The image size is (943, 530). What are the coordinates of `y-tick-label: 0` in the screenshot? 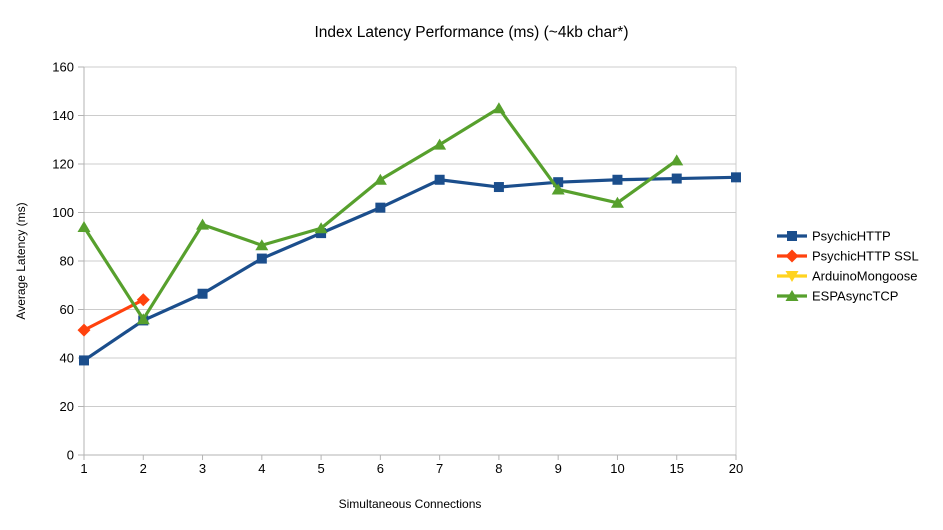 It's located at (70, 455).